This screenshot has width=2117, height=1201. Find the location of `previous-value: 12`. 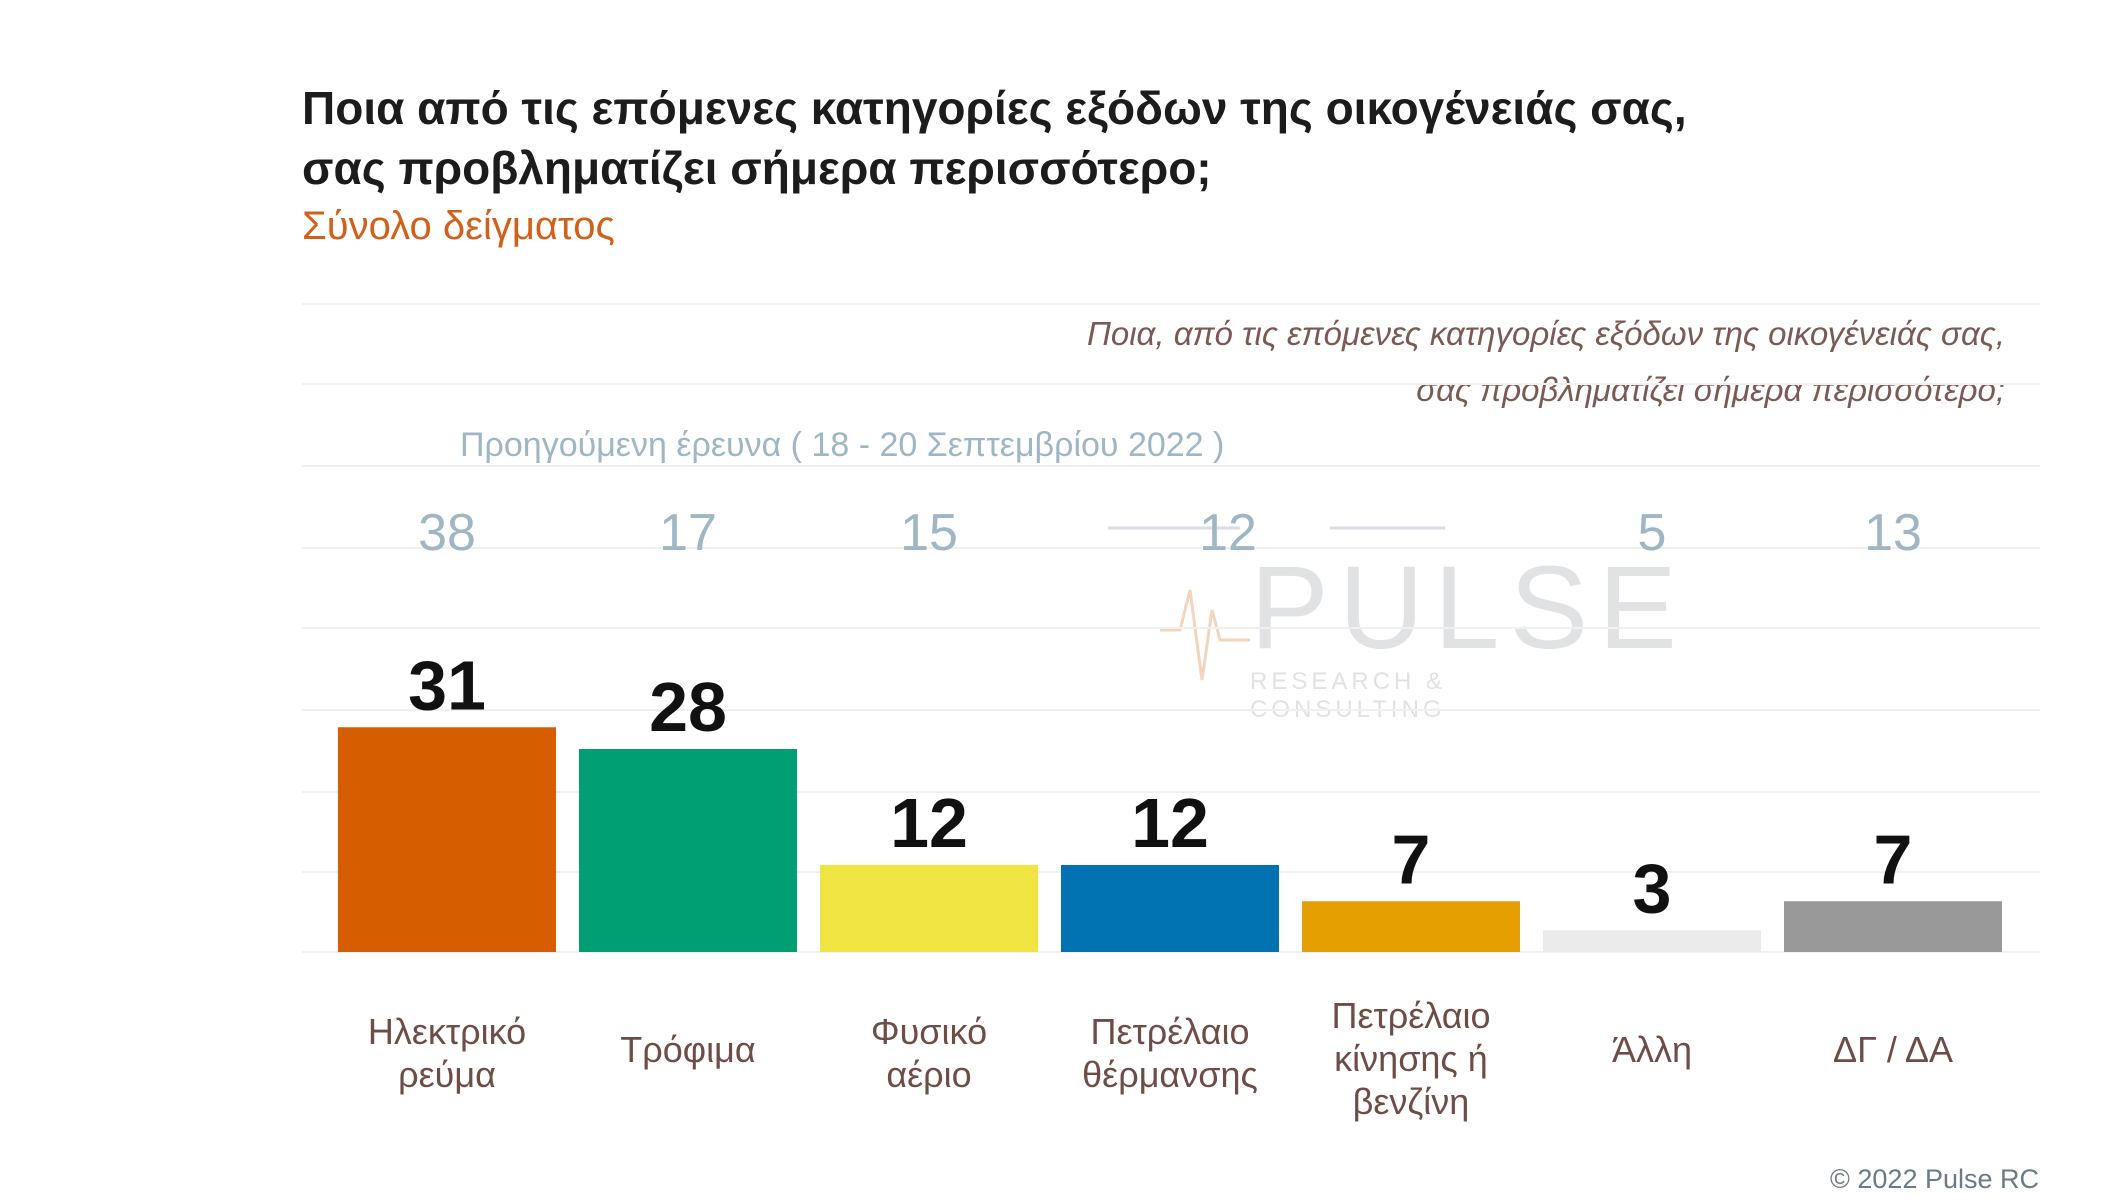

previous-value: 12 is located at coordinates (1228, 533).